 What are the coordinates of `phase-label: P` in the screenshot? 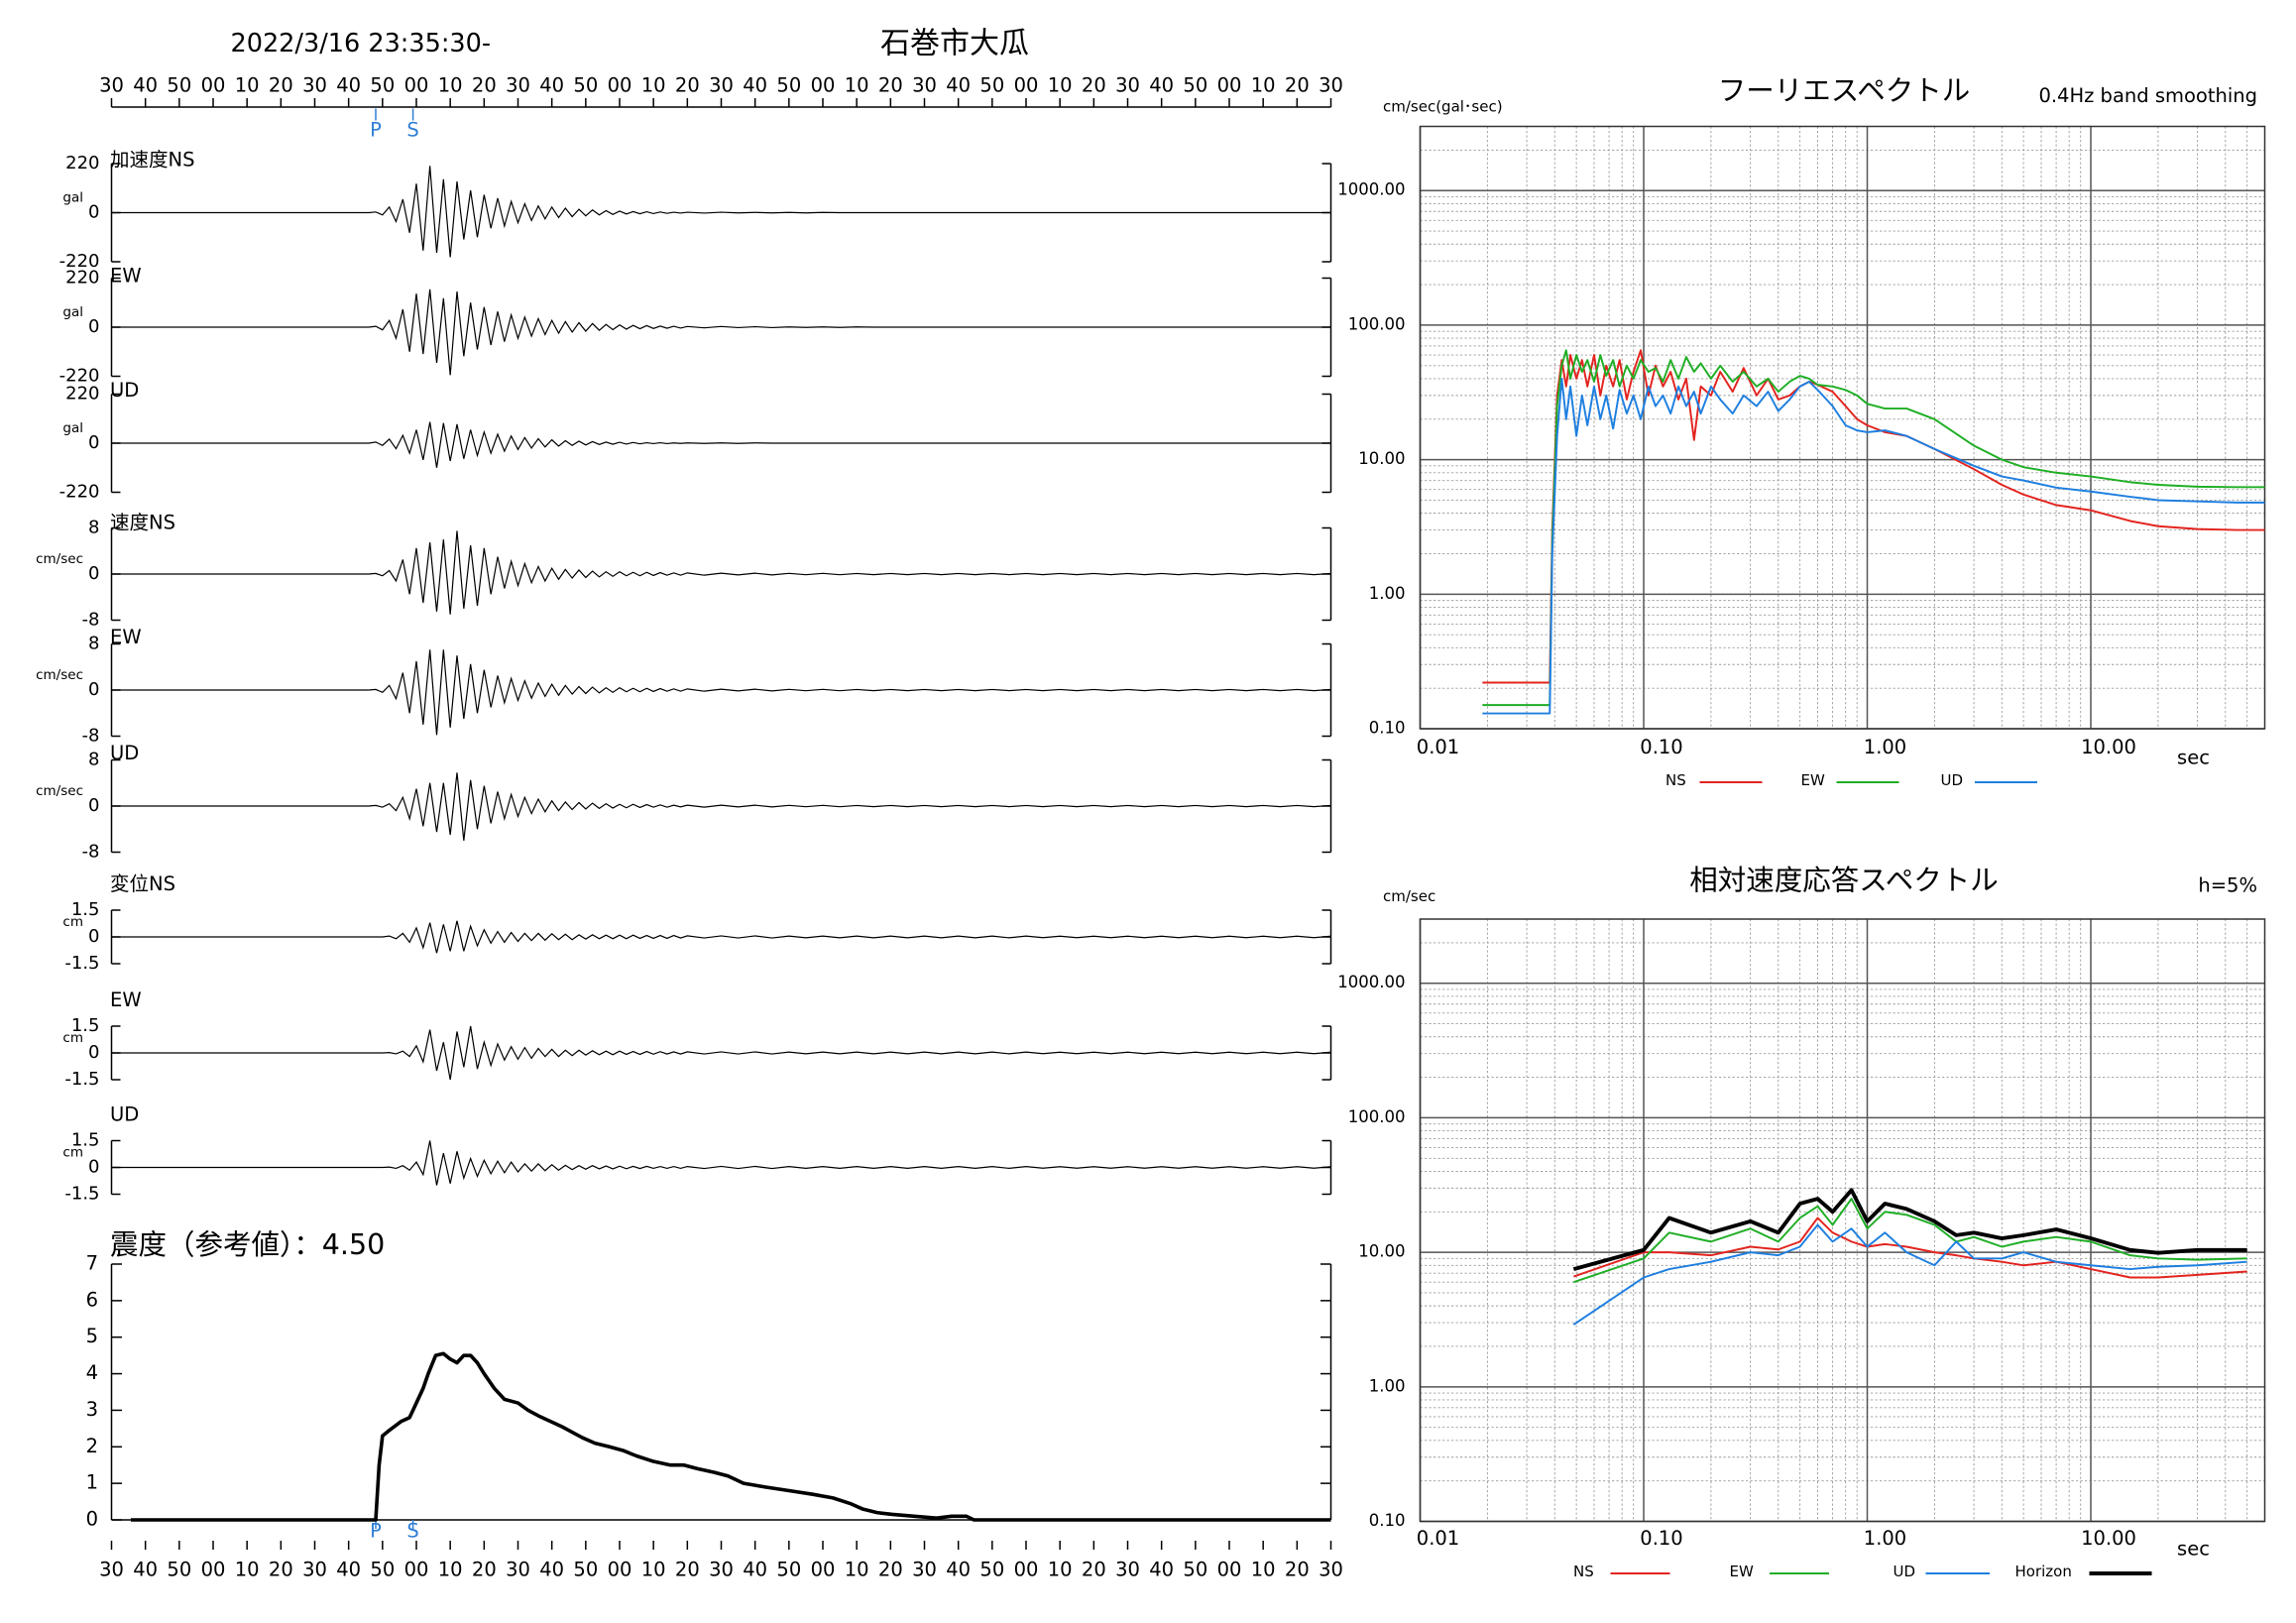 It's located at (376, 1531).